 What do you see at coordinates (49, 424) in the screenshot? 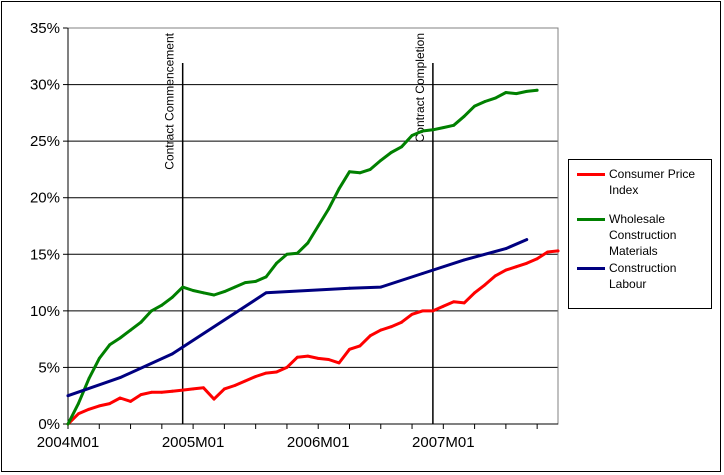
I see `y-tick-label: 0%` at bounding box center [49, 424].